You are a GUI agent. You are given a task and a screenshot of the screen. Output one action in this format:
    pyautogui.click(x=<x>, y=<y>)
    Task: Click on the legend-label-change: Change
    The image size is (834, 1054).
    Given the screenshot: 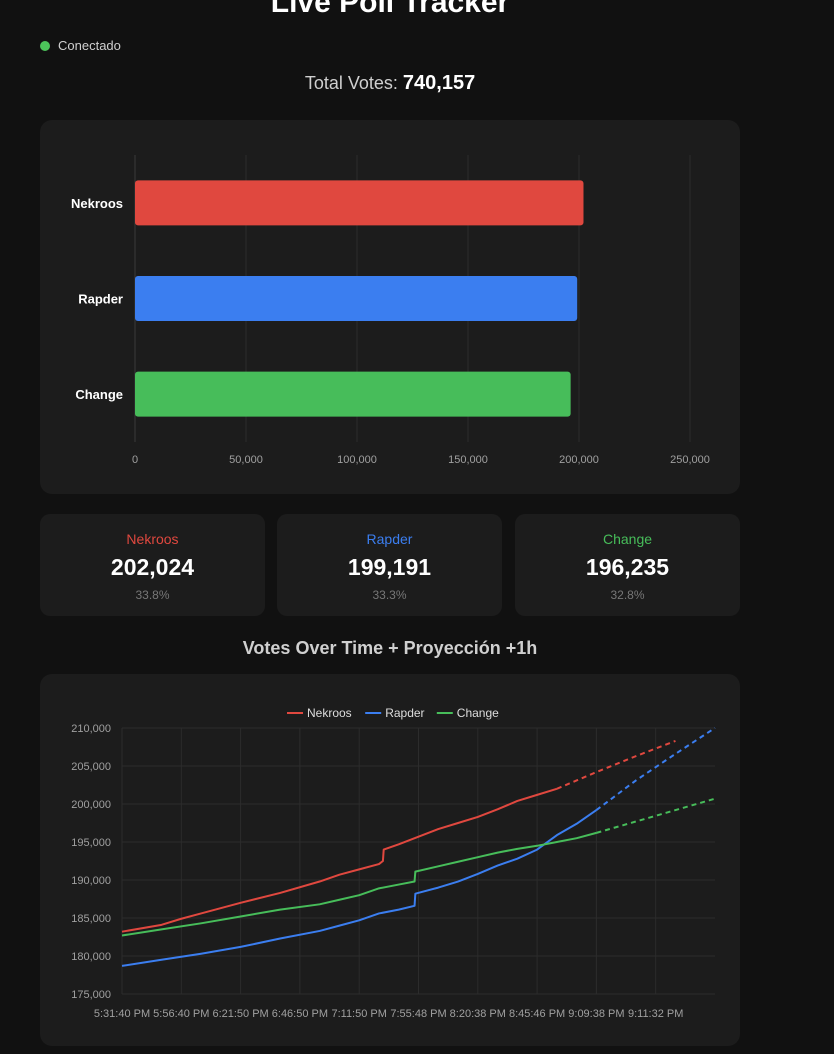 What is the action you would take?
    pyautogui.click(x=478, y=713)
    